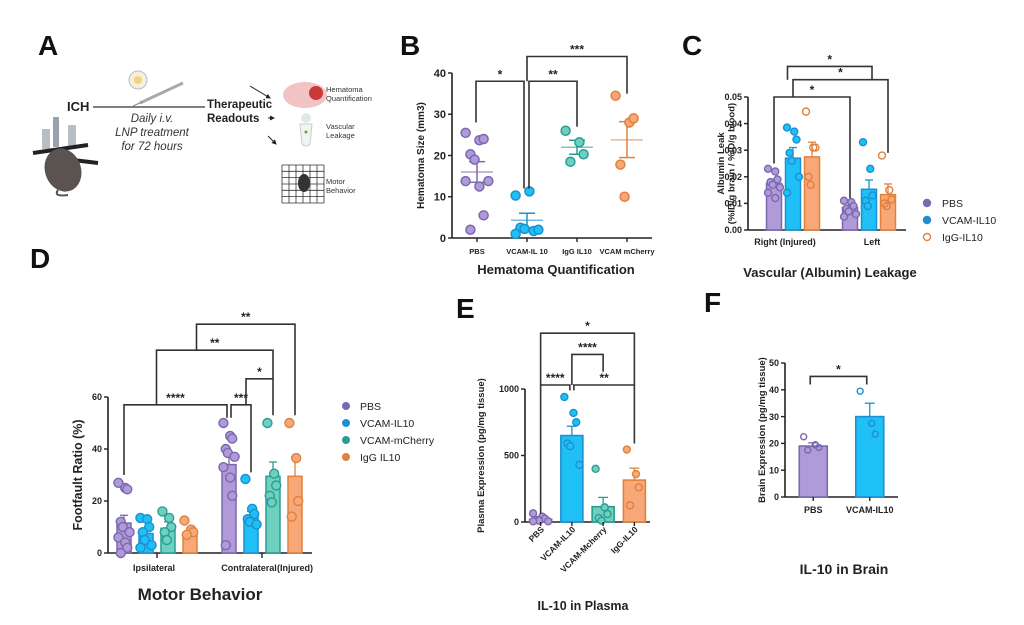 The image size is (1024, 625). I want to click on d-y-tick-label: 40, so click(97, 449).